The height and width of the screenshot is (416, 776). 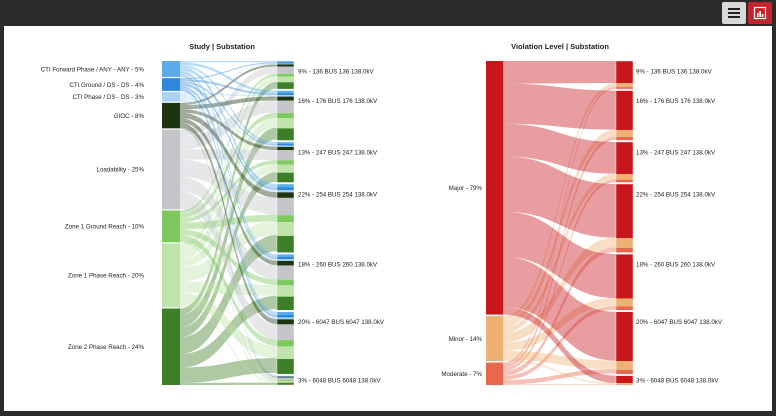 I want to click on flow-major-79-to-9-136-bus-136-138-0kv, so click(x=559, y=72).